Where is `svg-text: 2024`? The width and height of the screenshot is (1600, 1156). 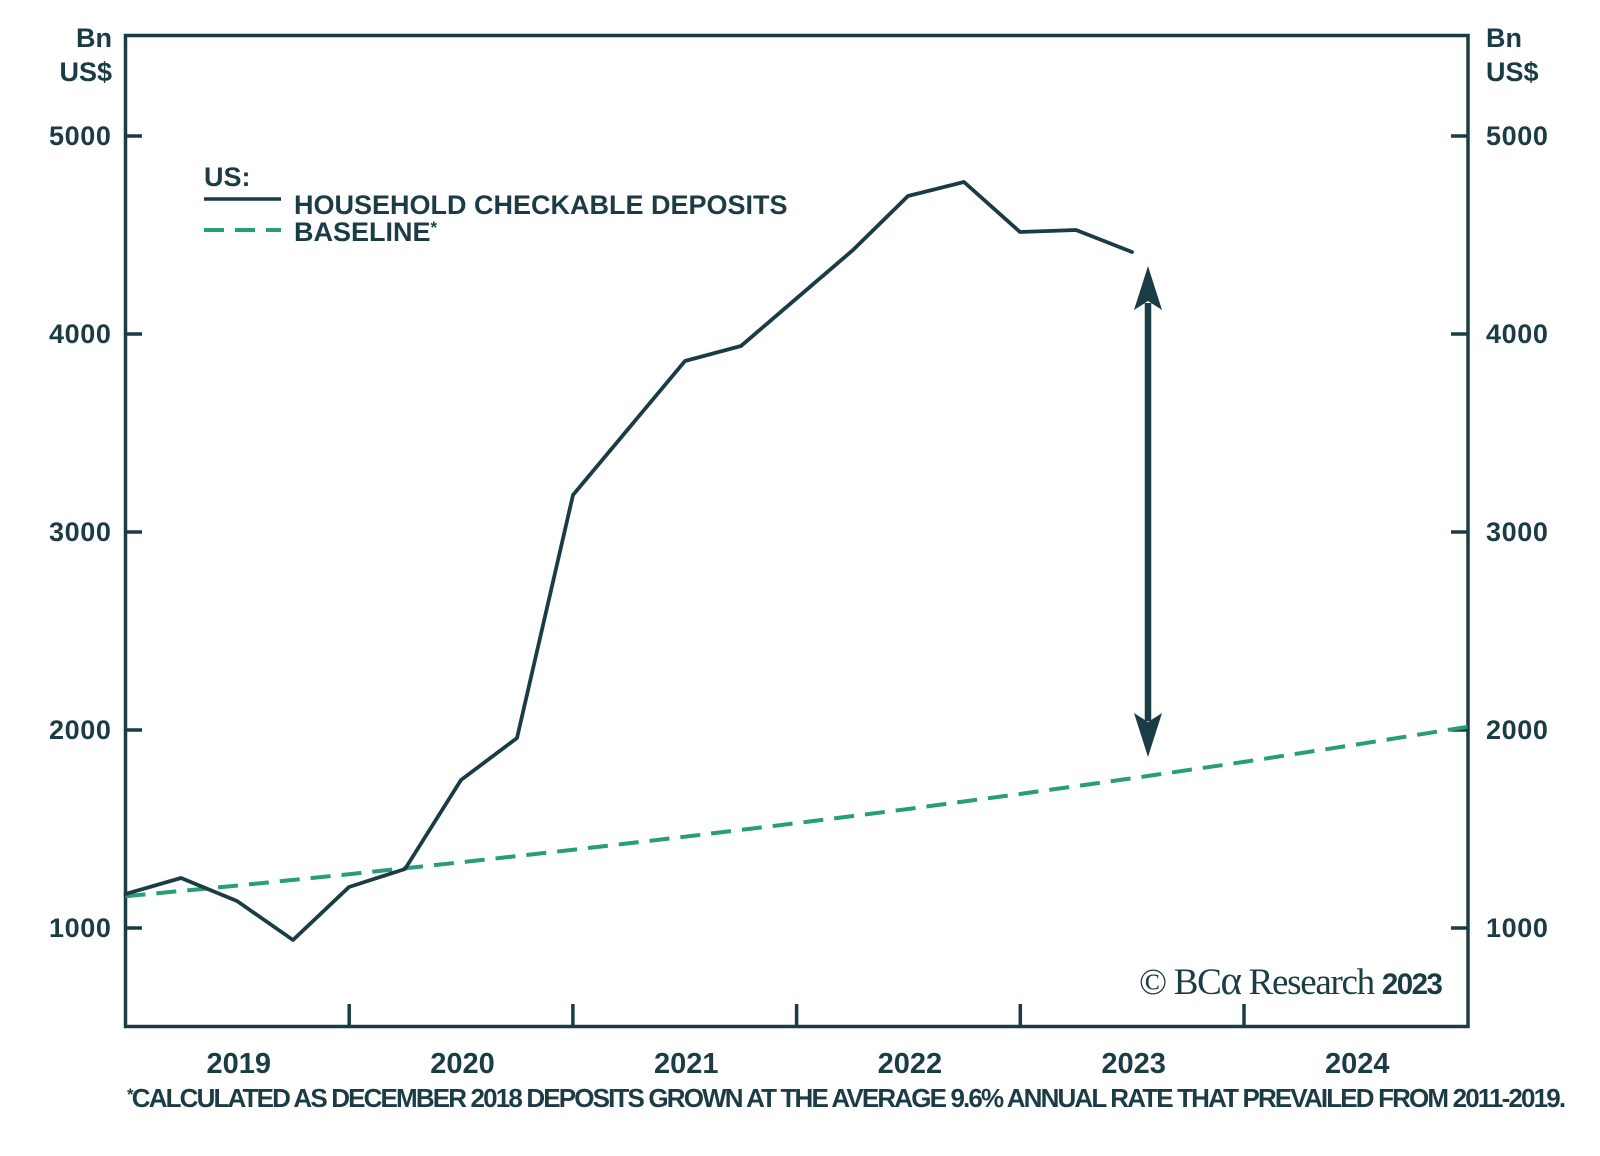 svg-text: 2024 is located at coordinates (1357, 1064).